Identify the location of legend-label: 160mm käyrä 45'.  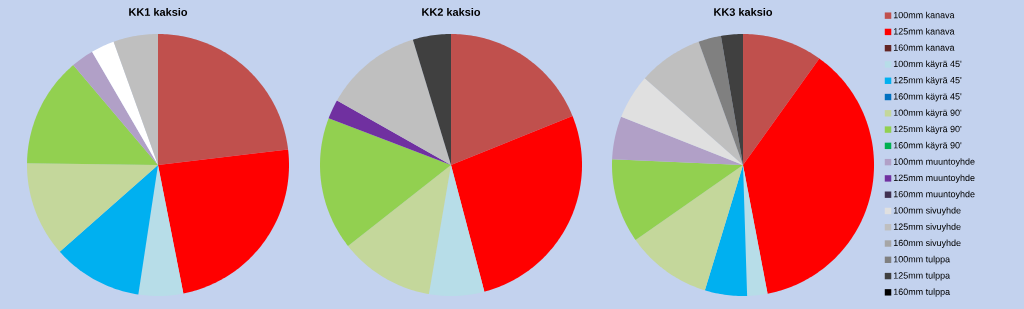
(927, 97).